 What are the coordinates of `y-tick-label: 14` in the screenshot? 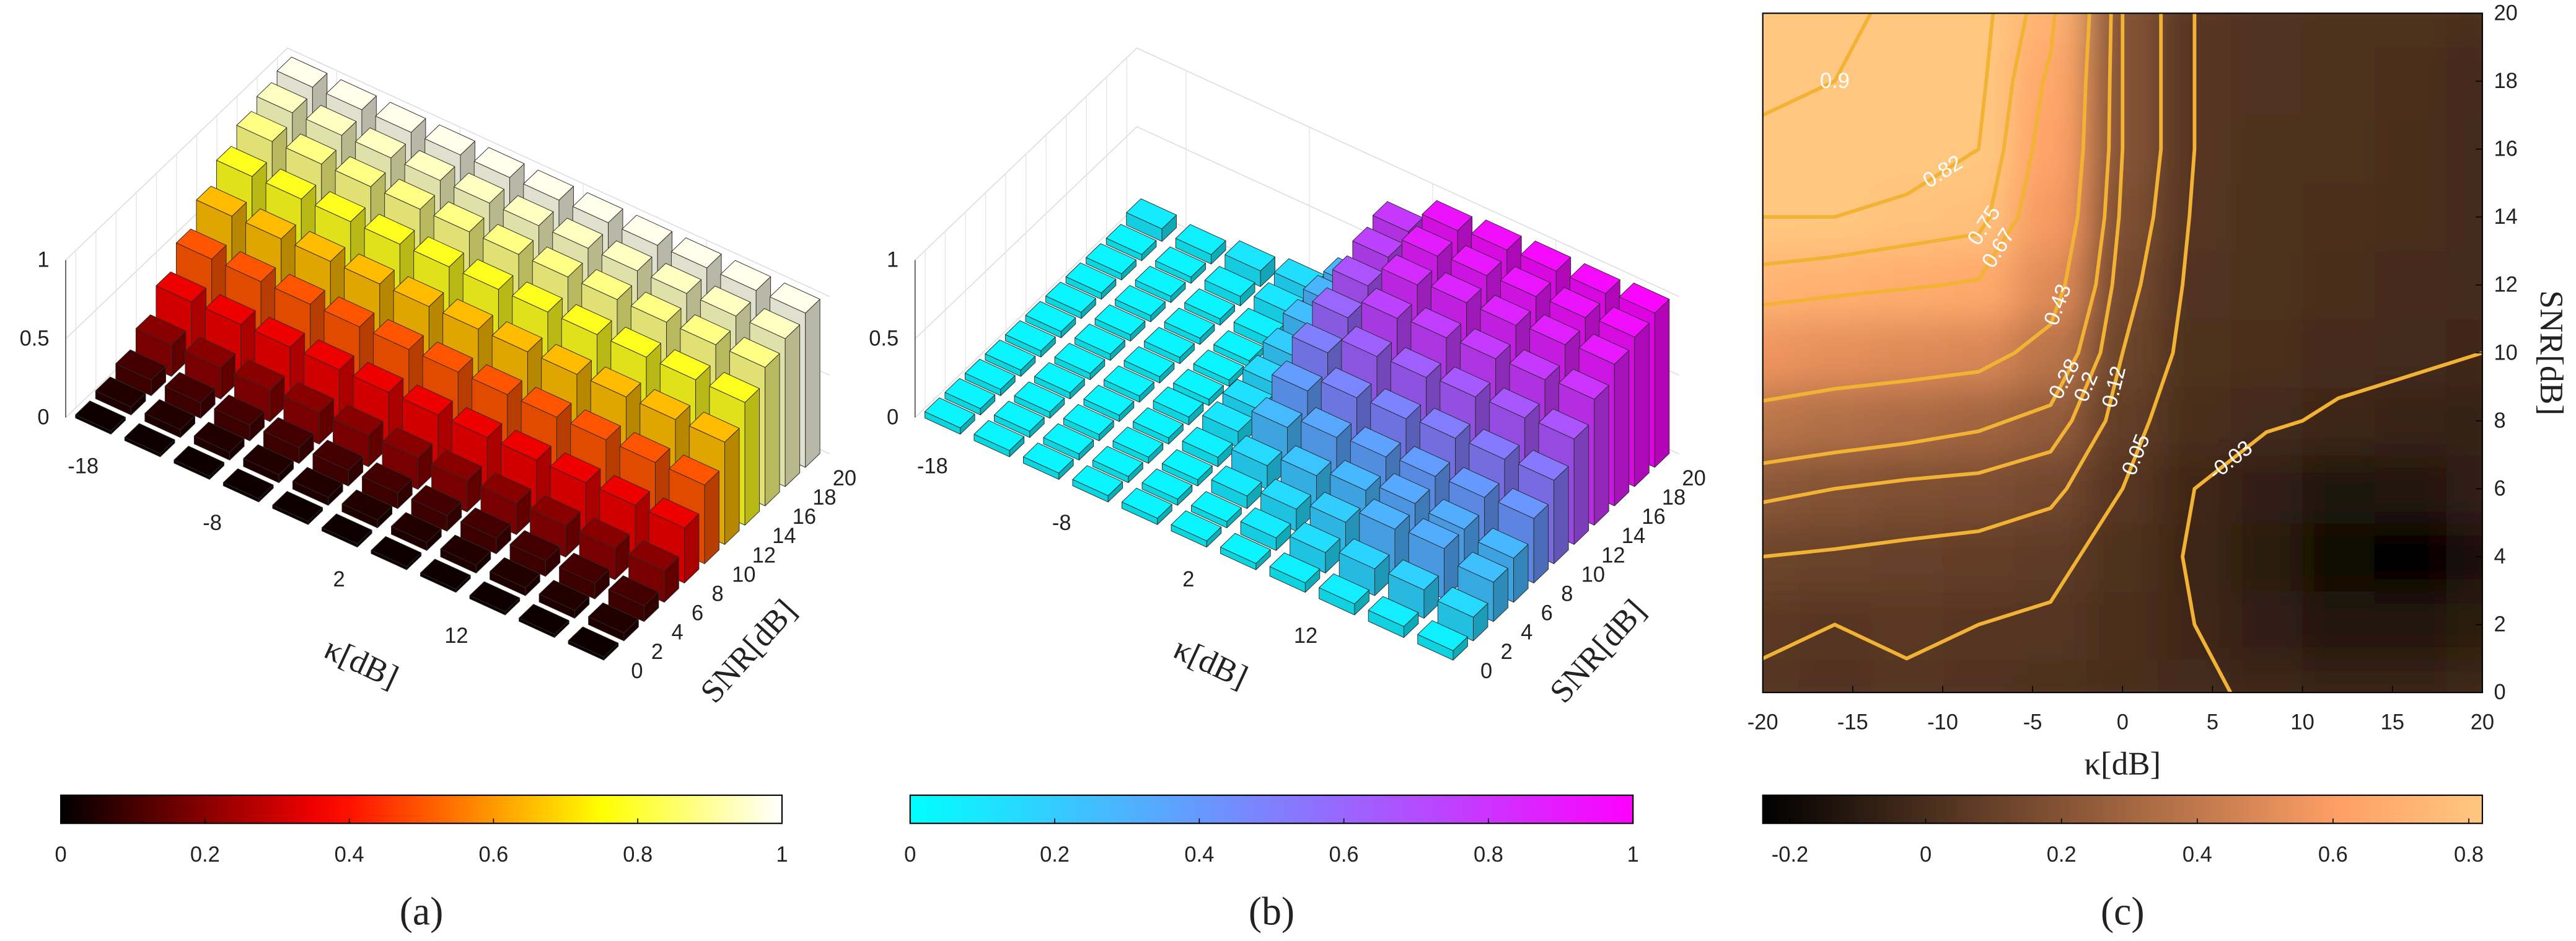 It's located at (1634, 536).